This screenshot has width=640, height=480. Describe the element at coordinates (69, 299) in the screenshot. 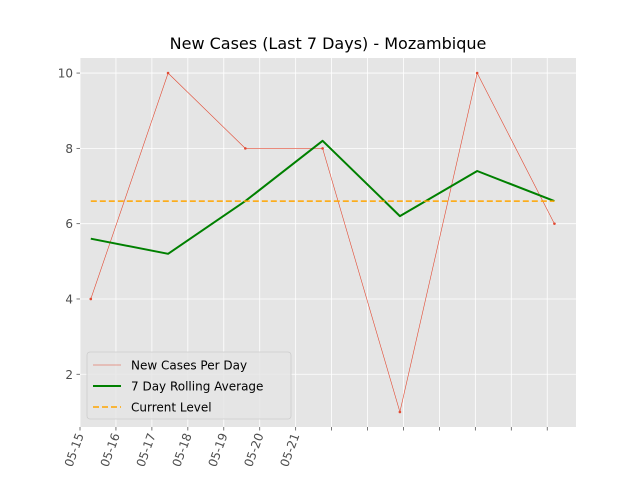

I see `y-tick-label: 4` at that location.